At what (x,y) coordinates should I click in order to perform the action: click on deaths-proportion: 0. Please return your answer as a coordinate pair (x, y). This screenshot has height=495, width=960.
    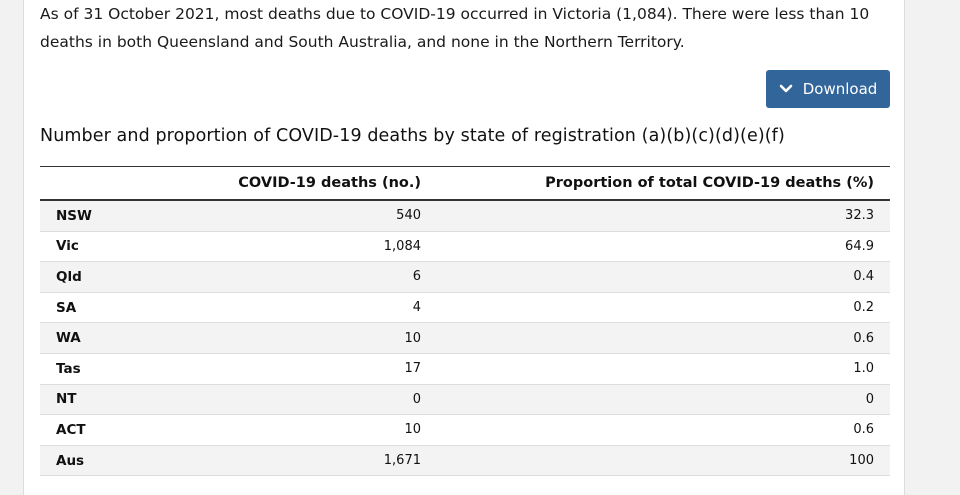
    Looking at the image, I should click on (663, 400).